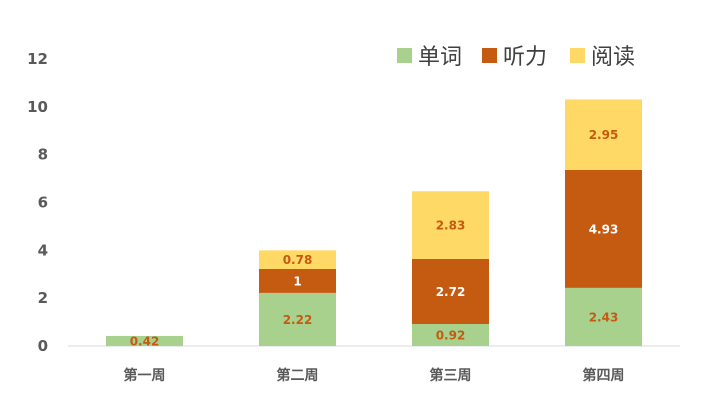  I want to click on x-category-label: 第四周, so click(604, 375).